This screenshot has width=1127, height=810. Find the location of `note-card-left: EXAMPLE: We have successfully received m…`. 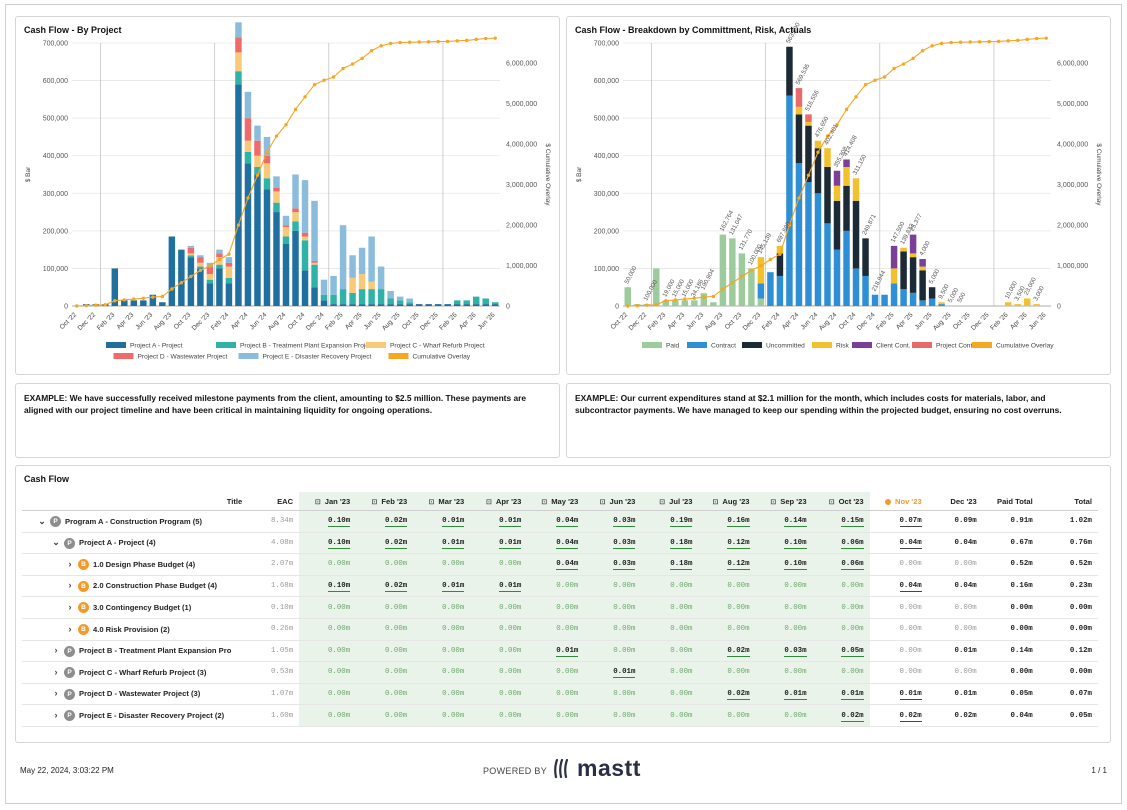

note-card-left: EXAMPLE: We have successfully received m… is located at coordinates (287, 420).